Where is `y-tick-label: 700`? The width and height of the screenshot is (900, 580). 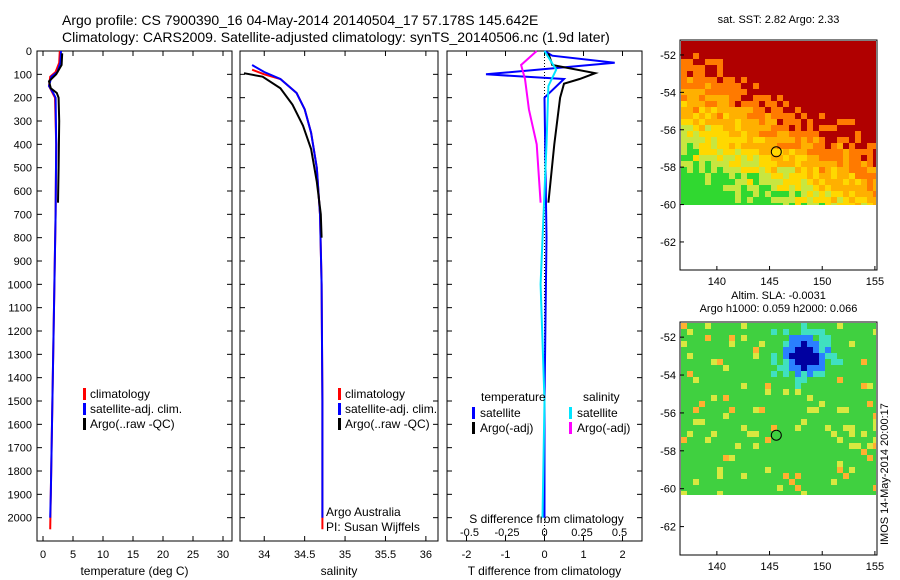
y-tick-label: 700 is located at coordinates (23, 215).